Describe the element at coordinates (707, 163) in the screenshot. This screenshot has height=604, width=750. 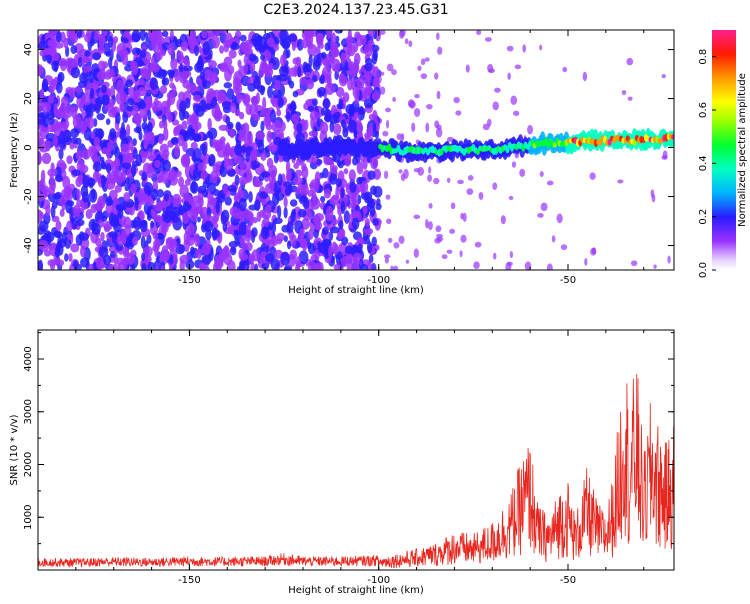
I see `colorbar-ticks: 0.0 0.2 0.4 0.6 0.8` at that location.